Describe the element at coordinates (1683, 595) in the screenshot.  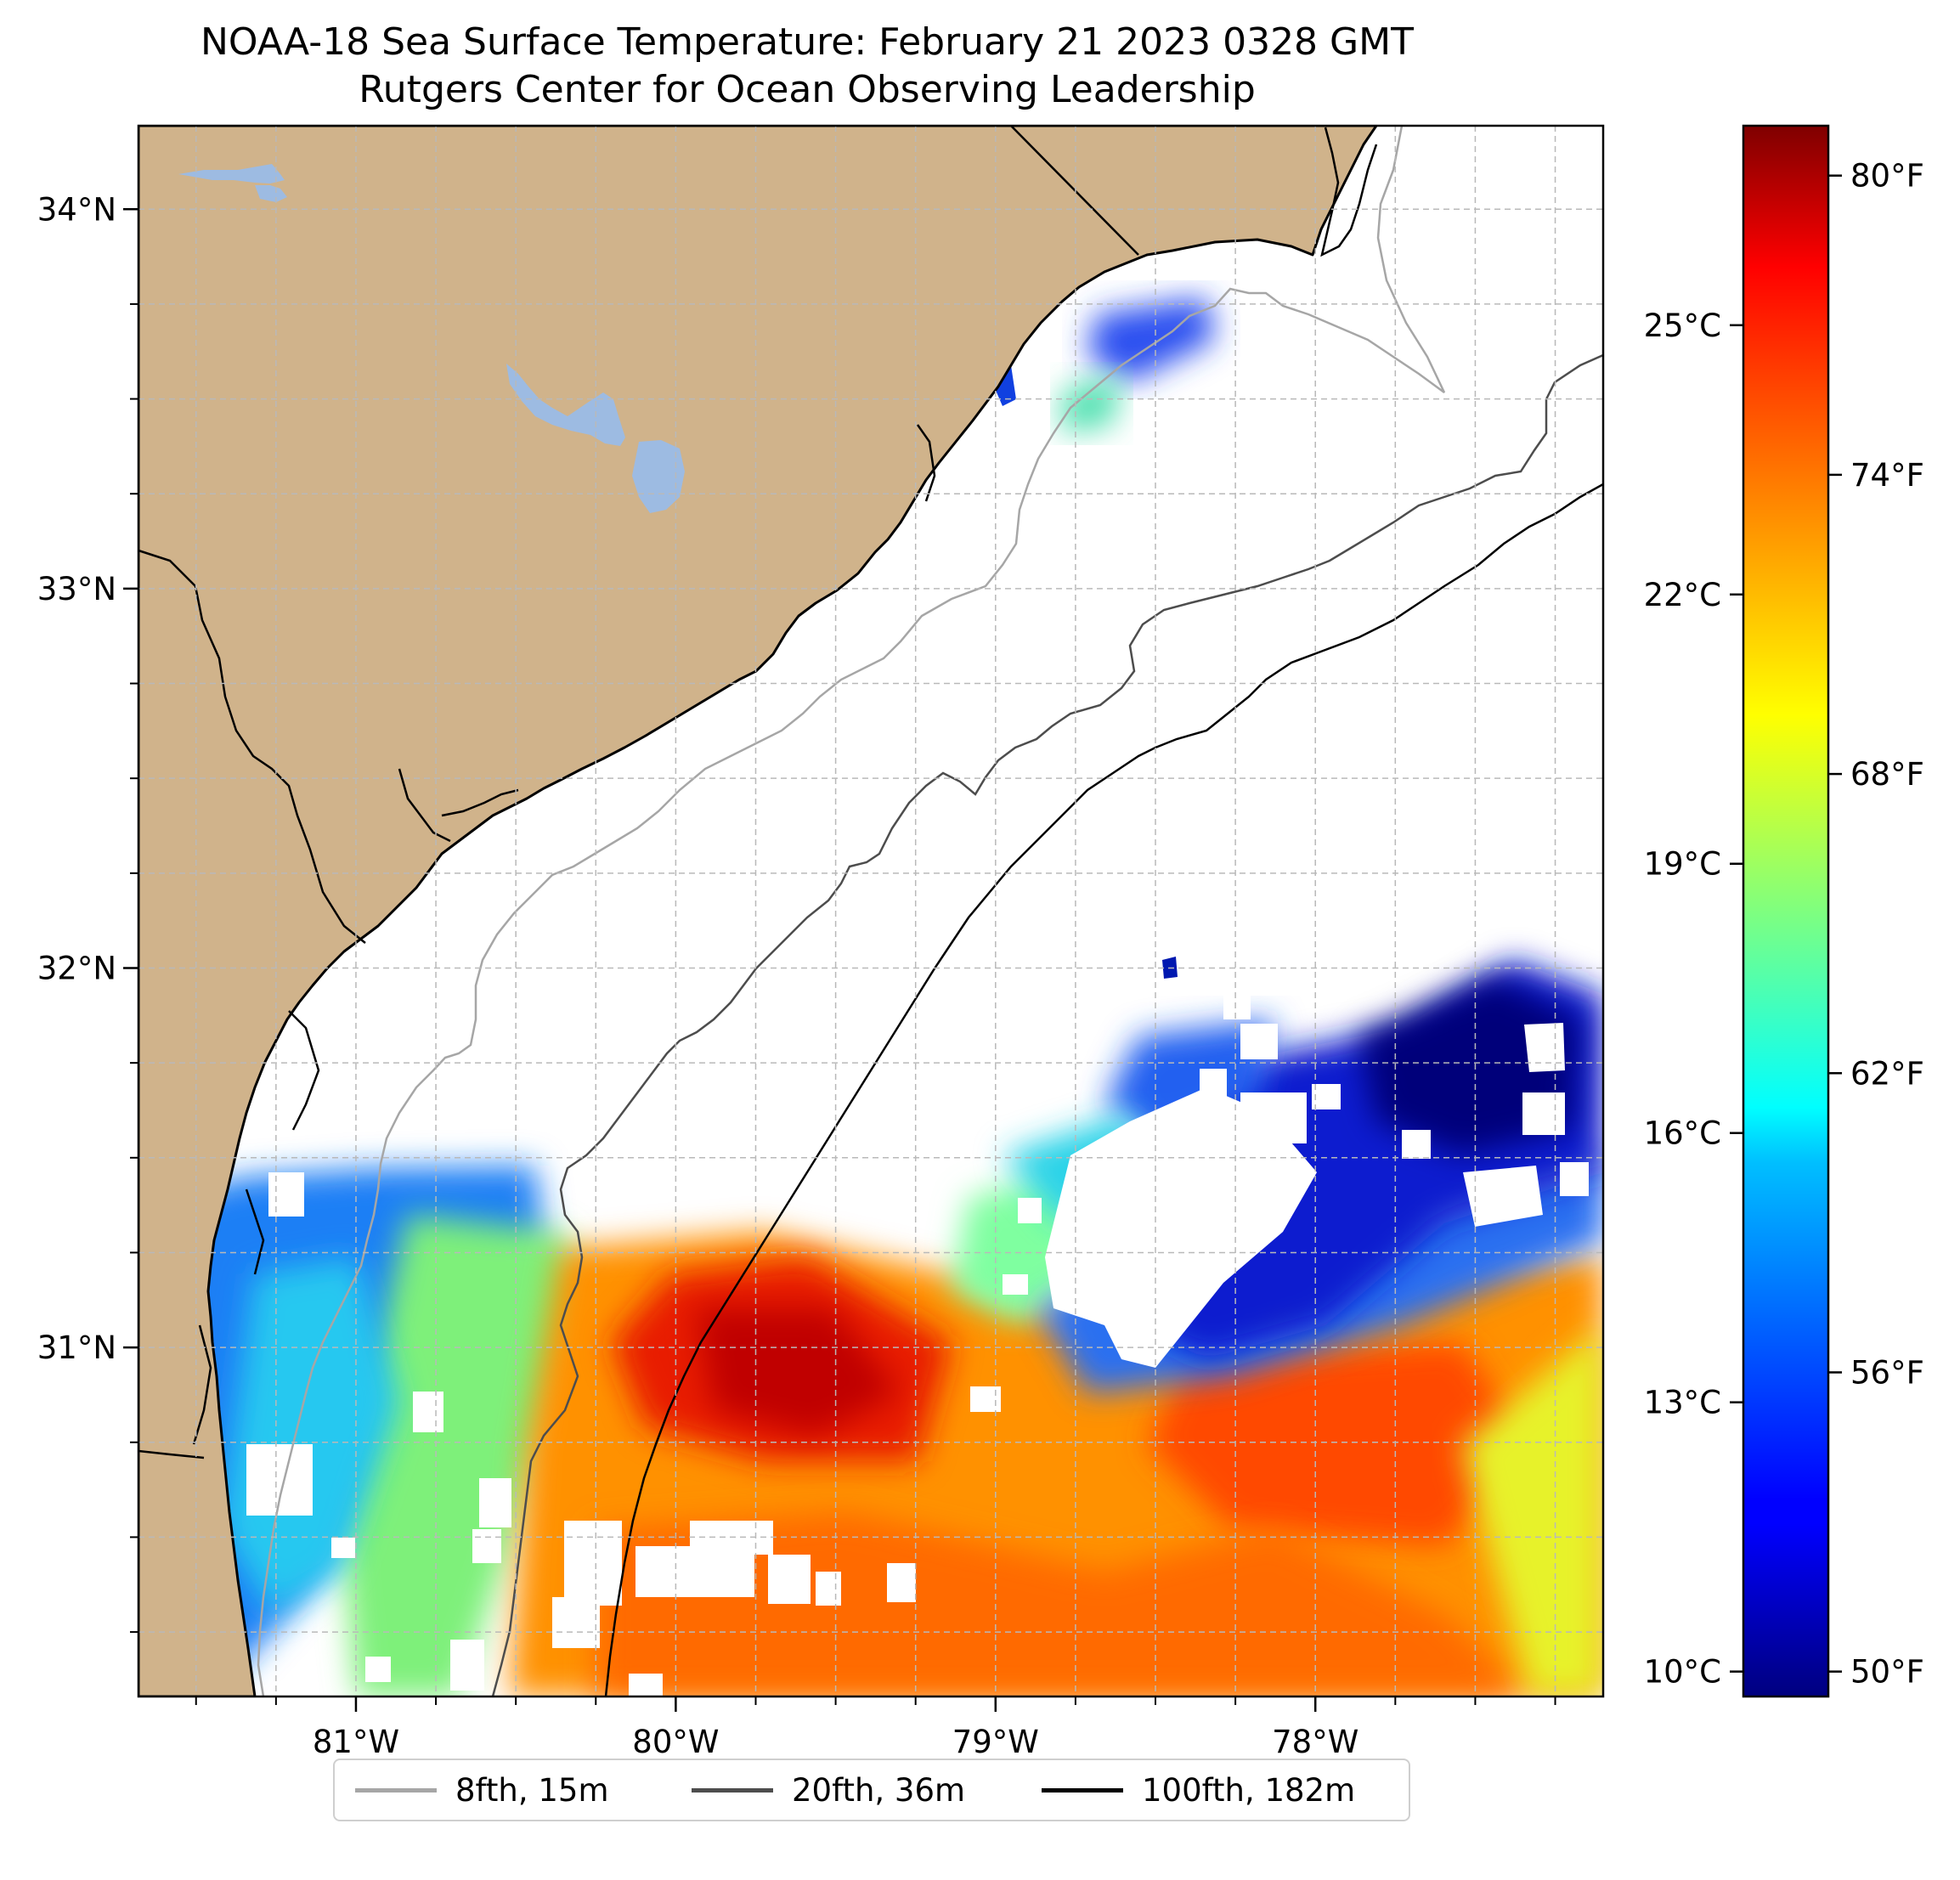
I see `colorbar-c-label: 22°C` at that location.